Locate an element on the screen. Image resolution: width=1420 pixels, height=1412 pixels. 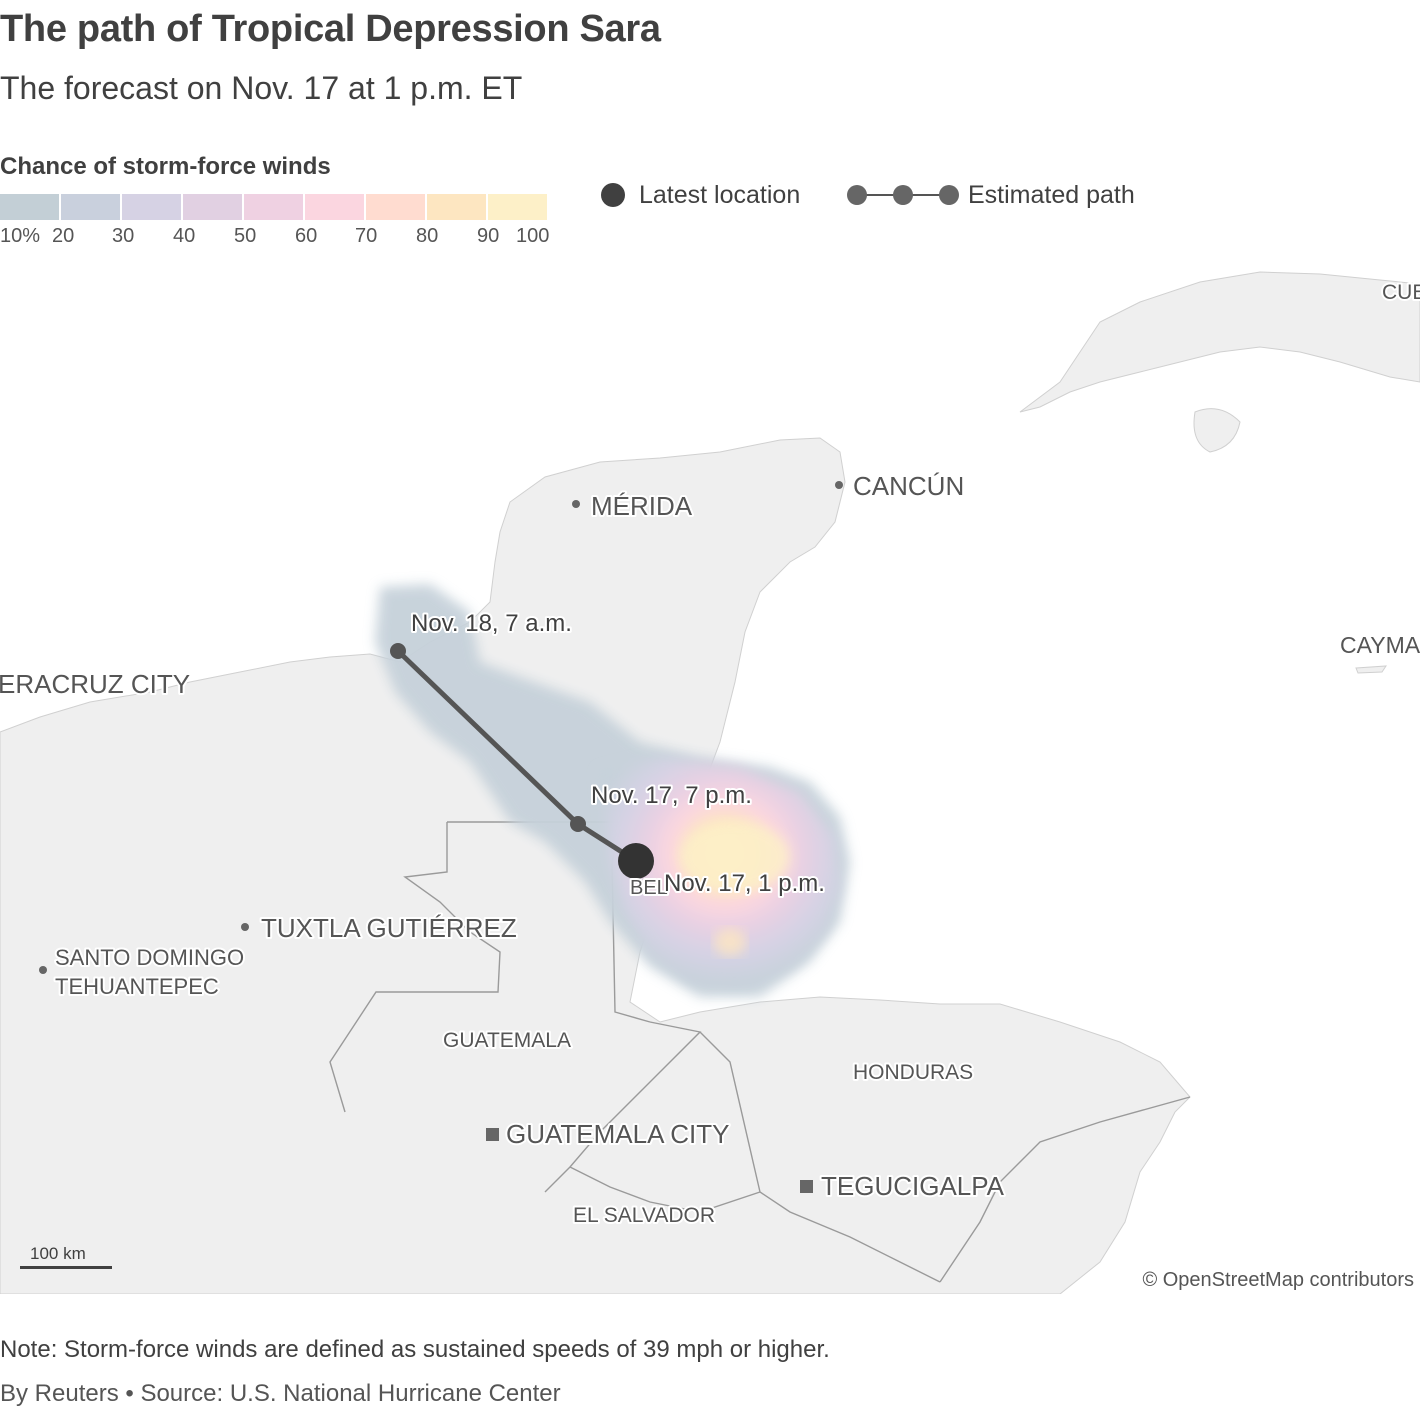
color-scale-legend is located at coordinates (274, 207).